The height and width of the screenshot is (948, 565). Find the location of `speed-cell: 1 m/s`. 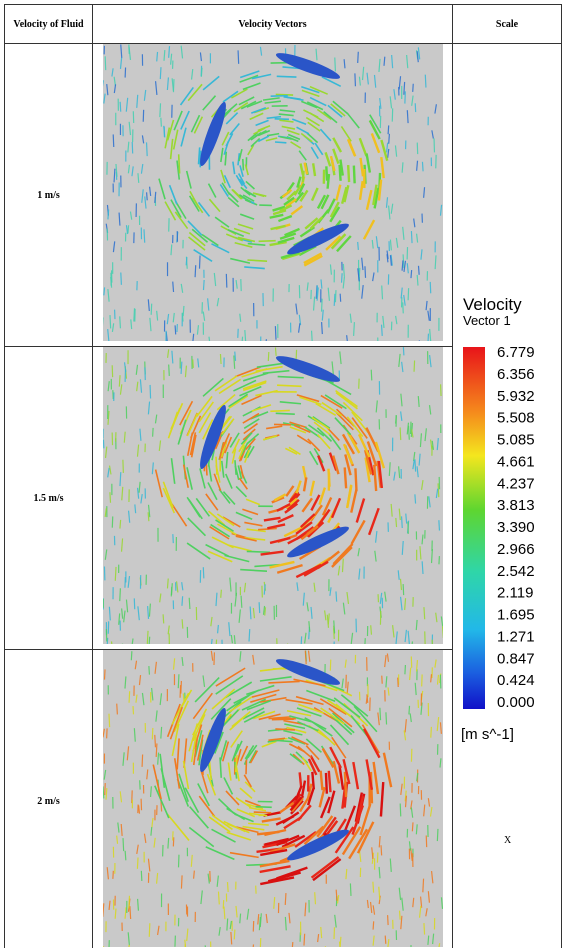

speed-cell: 1 m/s is located at coordinates (48, 195).